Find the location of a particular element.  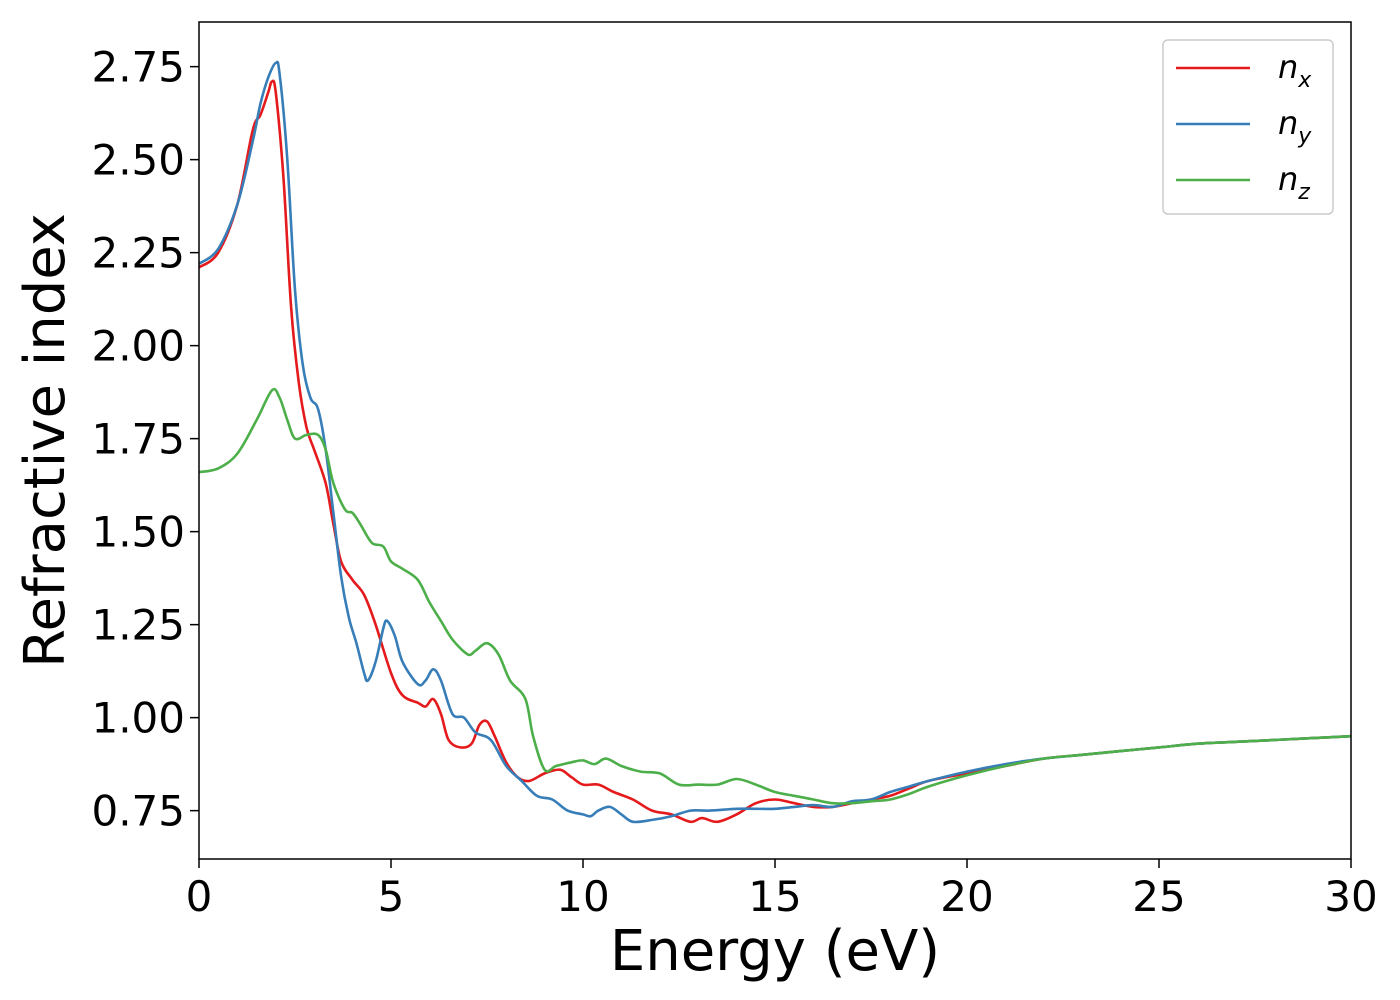

x-axis-label: Energy (eV) is located at coordinates (775, 951).